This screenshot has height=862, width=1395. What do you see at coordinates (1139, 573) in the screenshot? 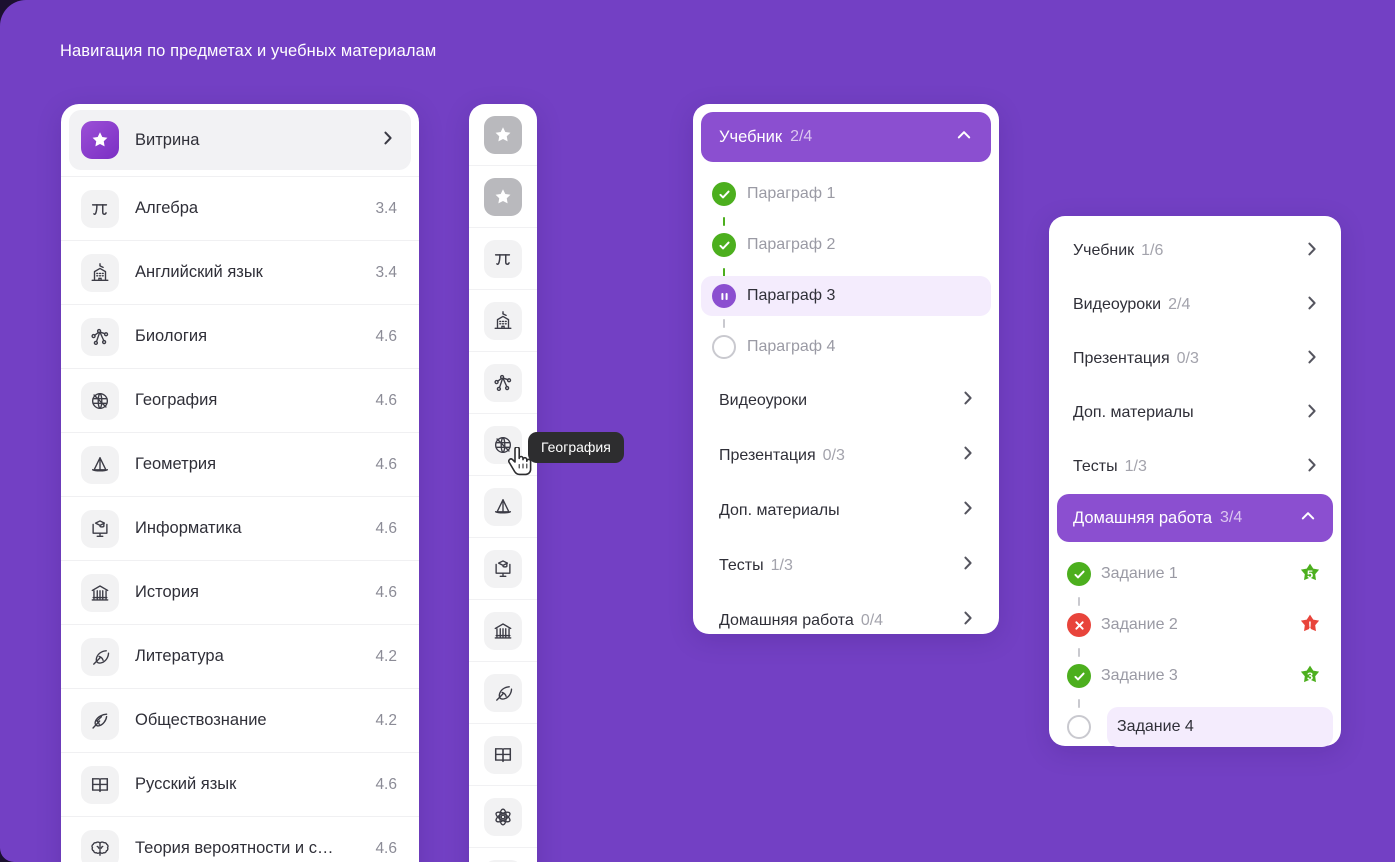
I see `task-label: Задание 1` at bounding box center [1139, 573].